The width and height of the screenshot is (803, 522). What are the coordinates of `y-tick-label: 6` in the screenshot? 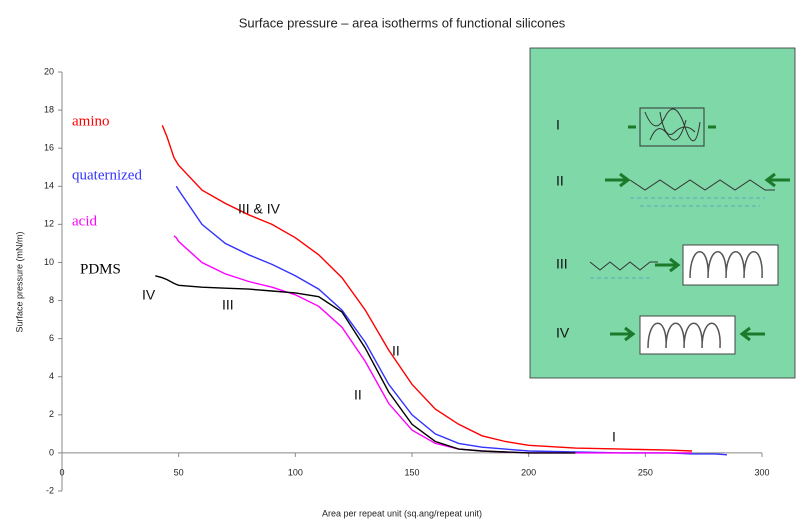 It's located at (51, 338).